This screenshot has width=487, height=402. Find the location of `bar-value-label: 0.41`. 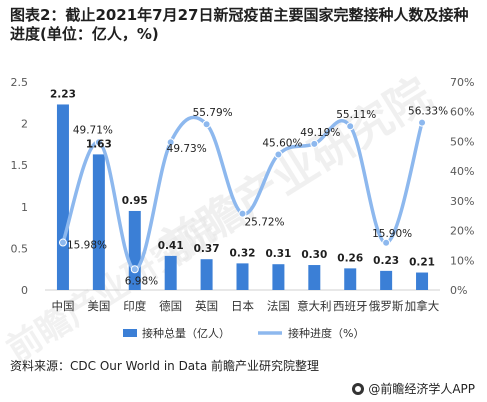

bar-value-label: 0.41 is located at coordinates (171, 246).